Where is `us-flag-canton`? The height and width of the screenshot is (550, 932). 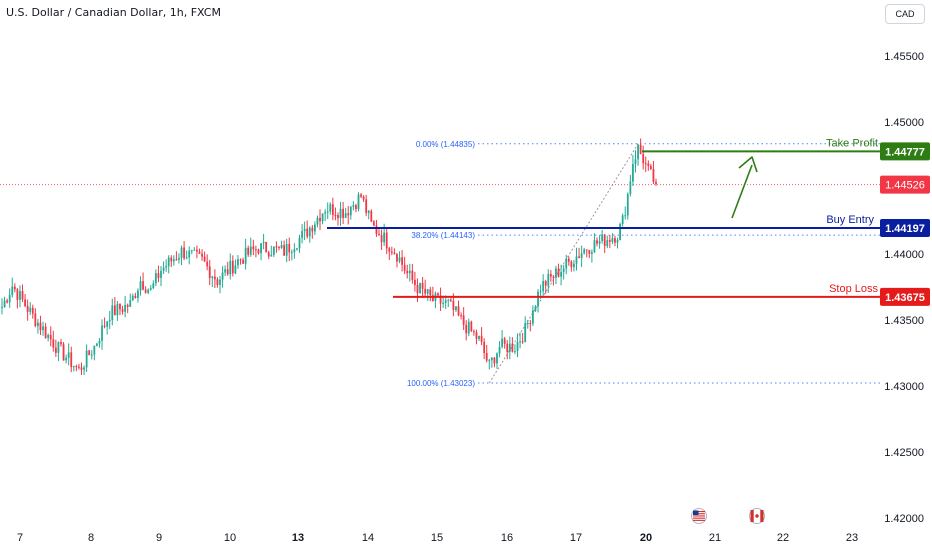
us-flag-canton is located at coordinates (696, 512).